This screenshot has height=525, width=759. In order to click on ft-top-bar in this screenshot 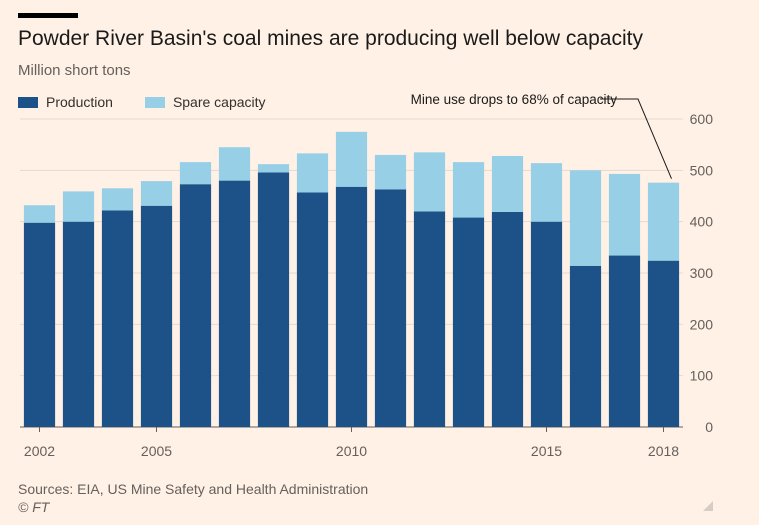, I will do `click(48, 15)`.